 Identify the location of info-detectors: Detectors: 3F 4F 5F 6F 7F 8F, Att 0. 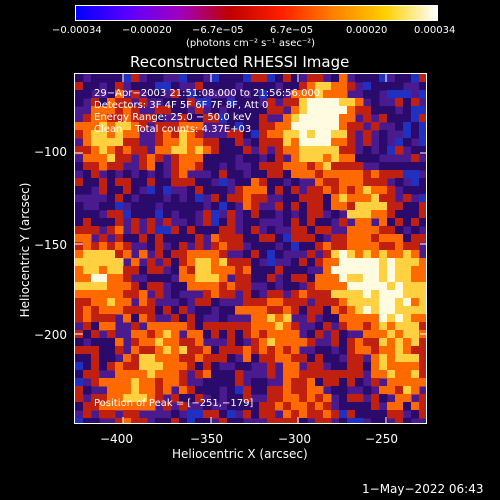
(181, 105).